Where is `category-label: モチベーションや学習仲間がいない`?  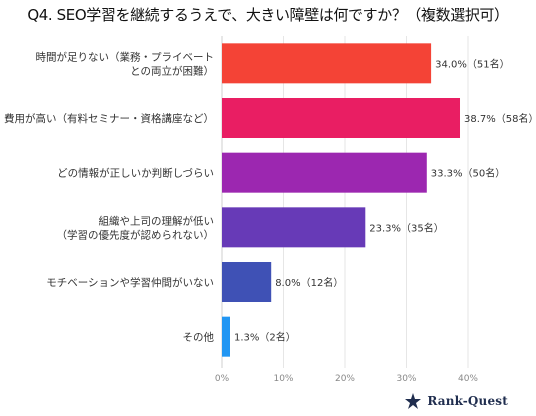 category-label: モチベーションや学習仲間がいない is located at coordinates (130, 282).